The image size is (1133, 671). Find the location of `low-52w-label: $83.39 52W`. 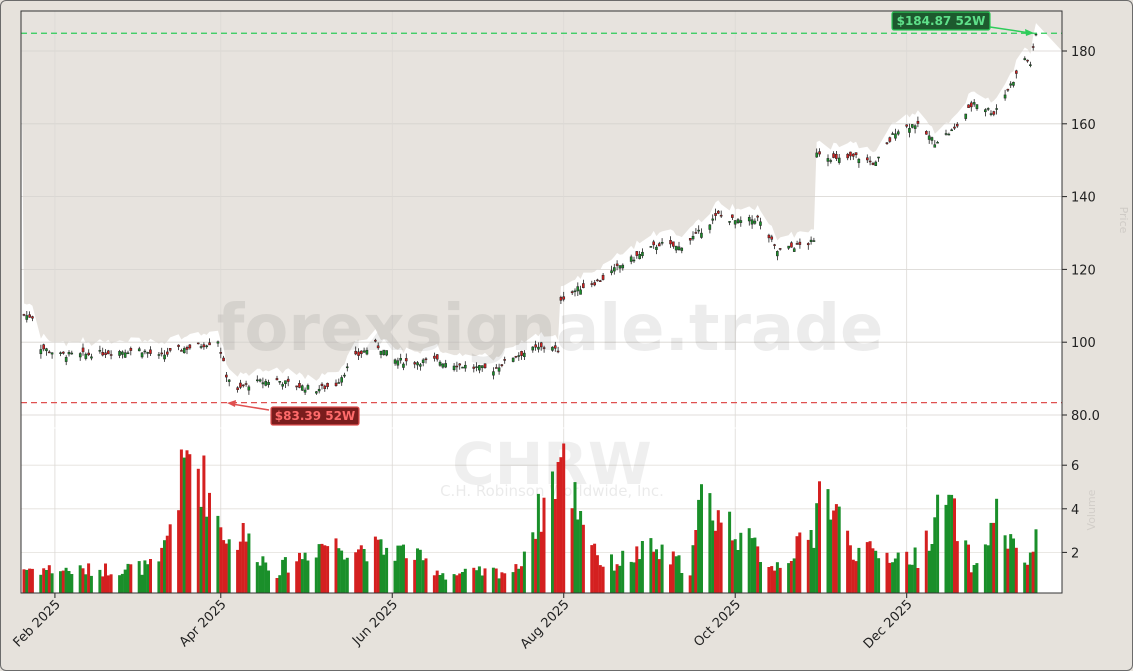

low-52w-label: $83.39 52W is located at coordinates (315, 416).